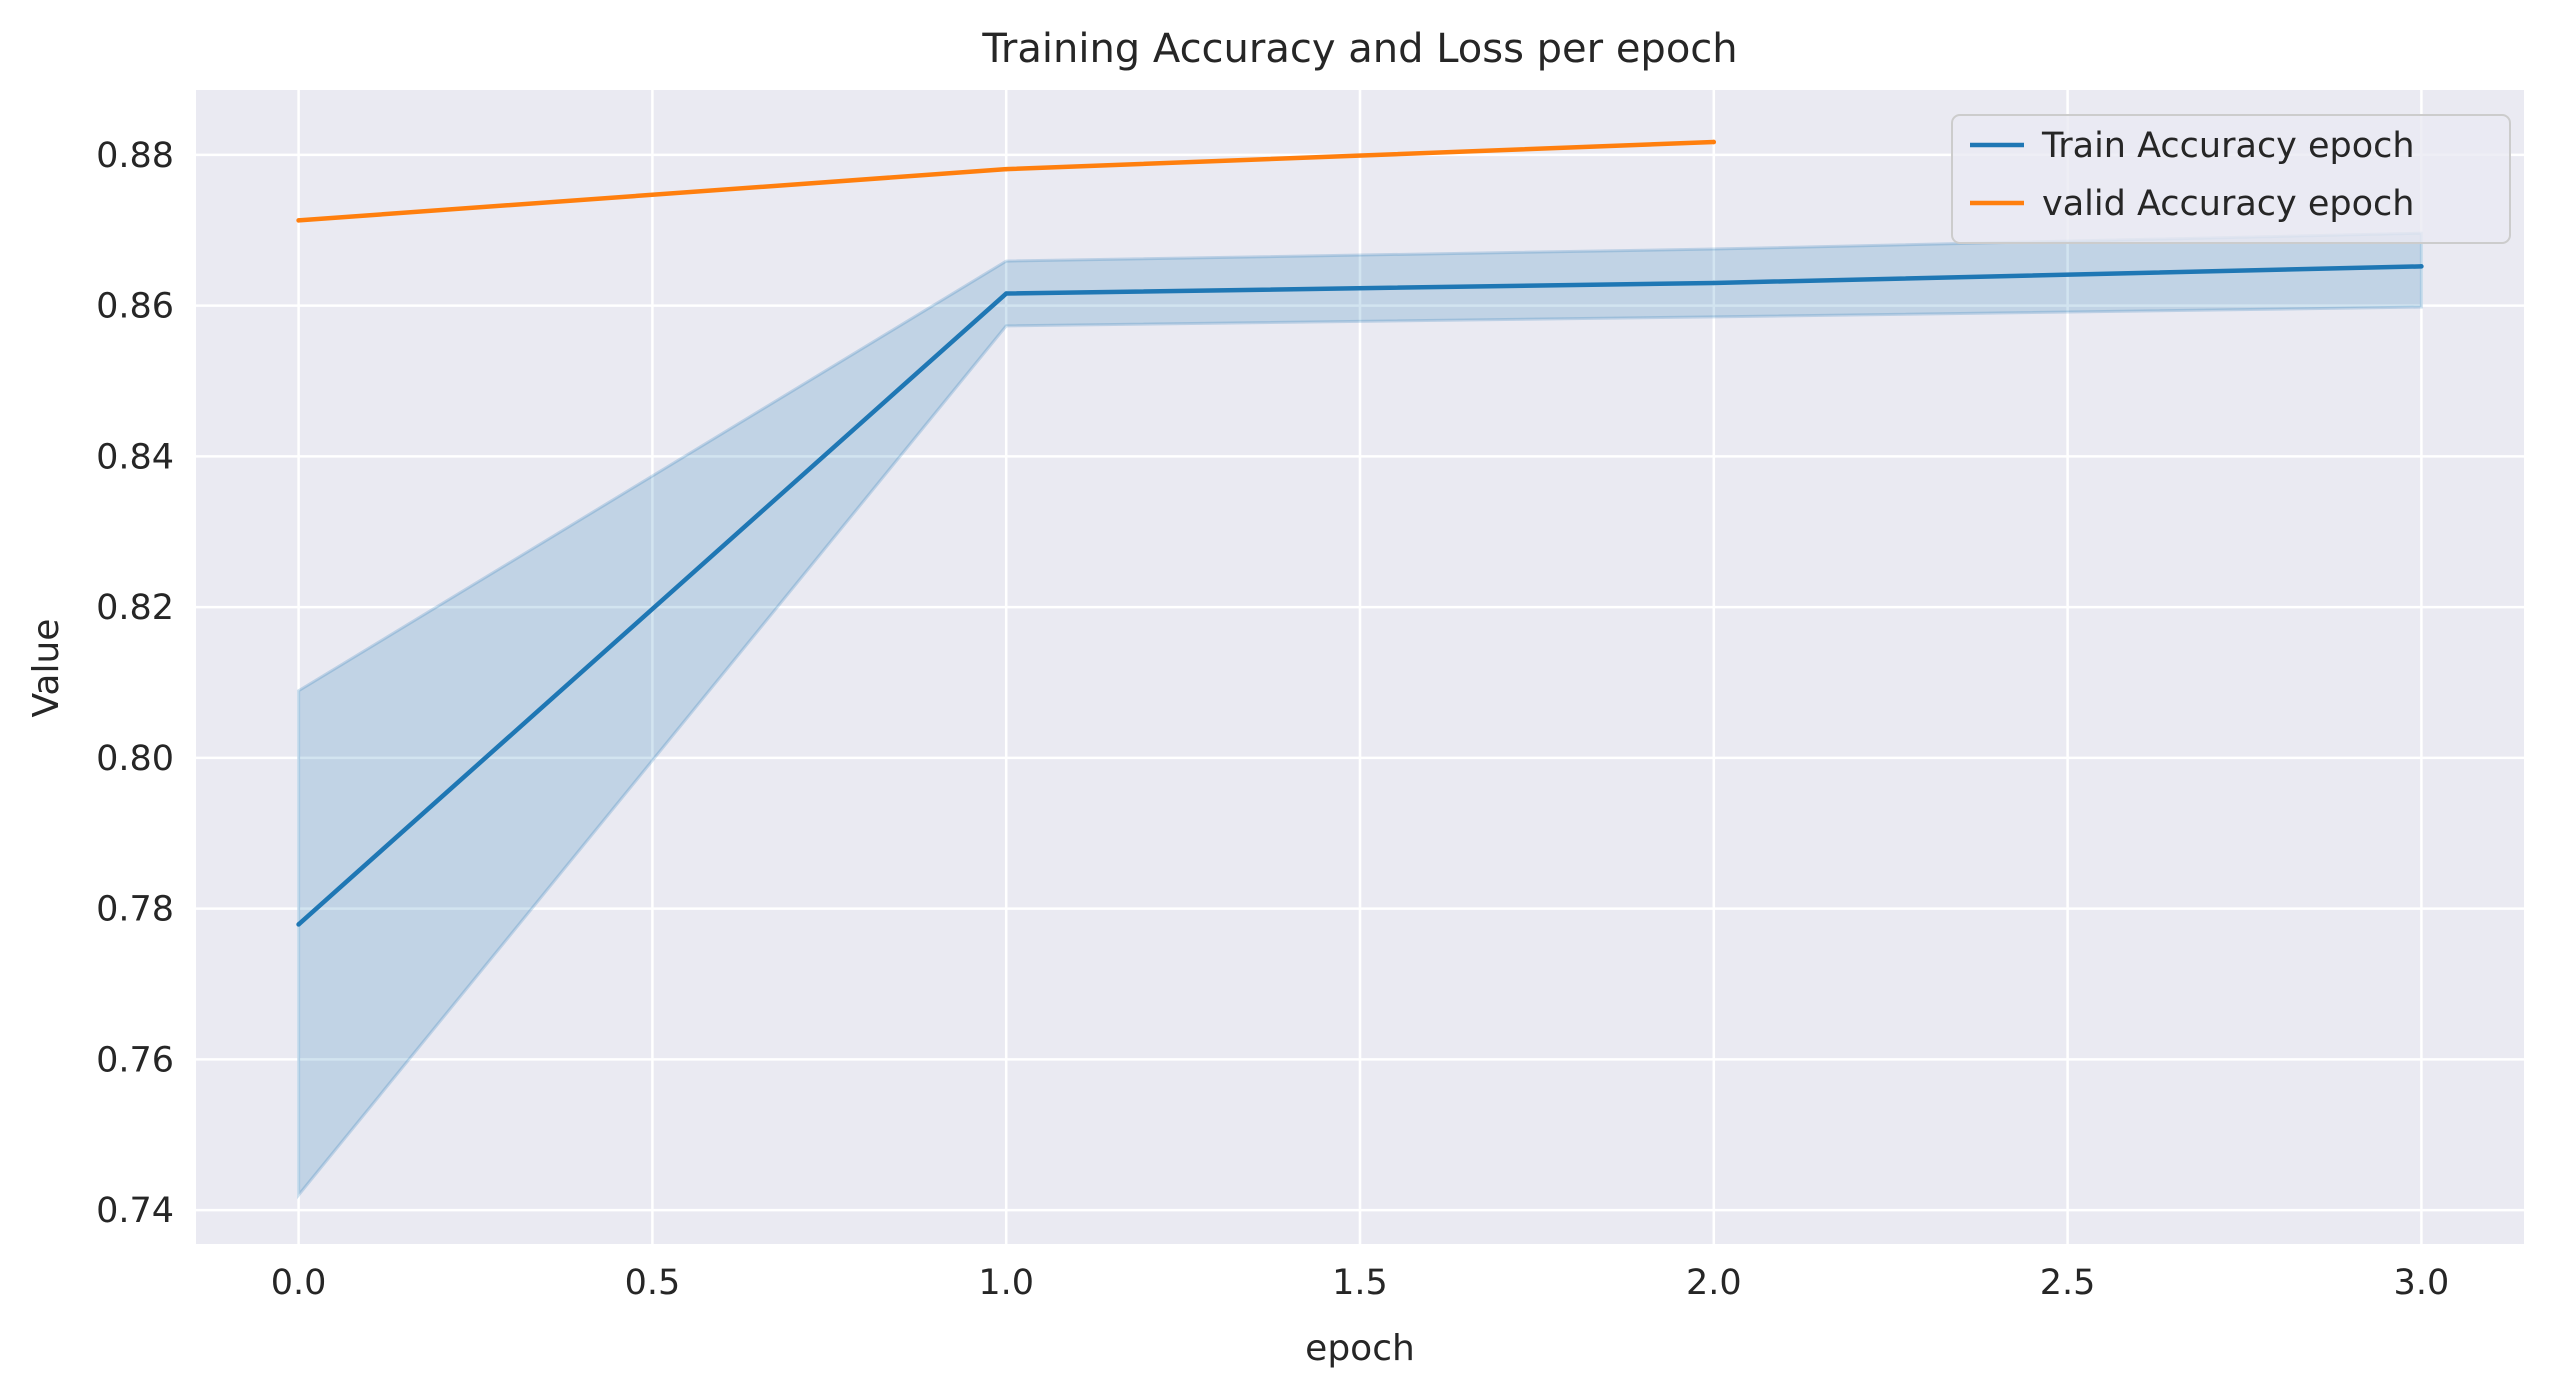  Describe the element at coordinates (135, 1211) in the screenshot. I see `y-tick-label: 0.74` at that location.